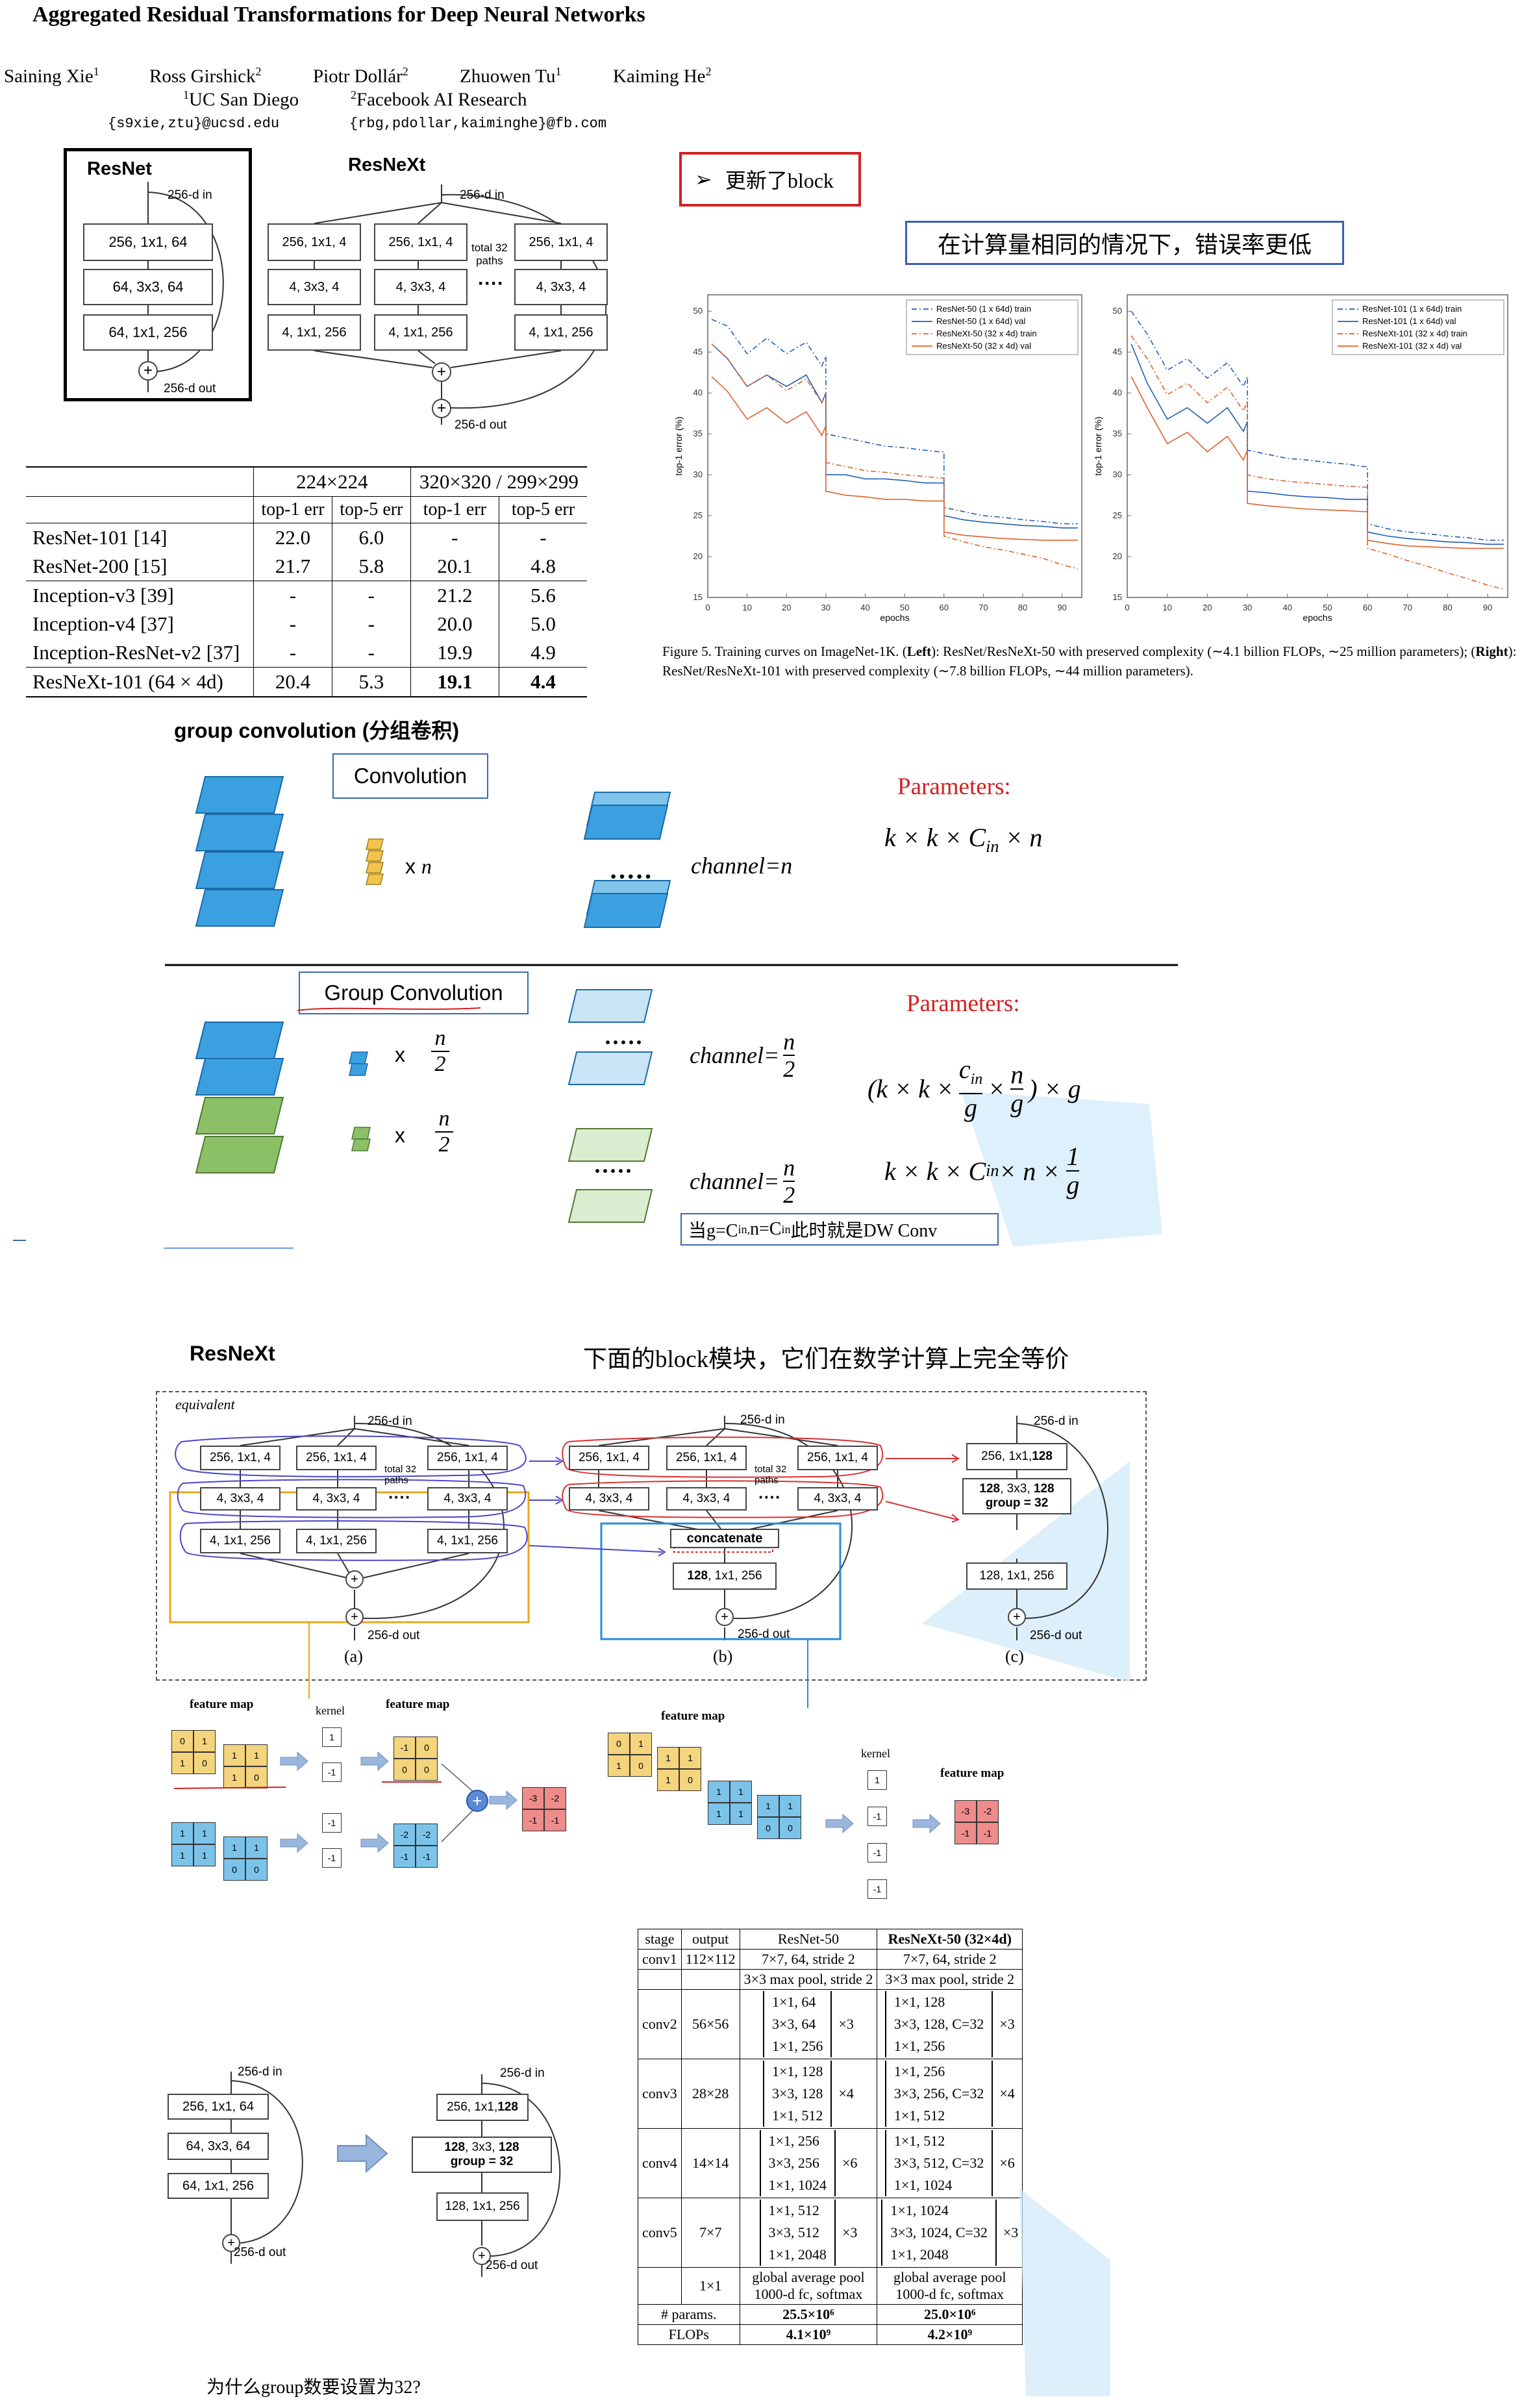  I want to click on equiv-a-add-icon: +, so click(354, 1579).